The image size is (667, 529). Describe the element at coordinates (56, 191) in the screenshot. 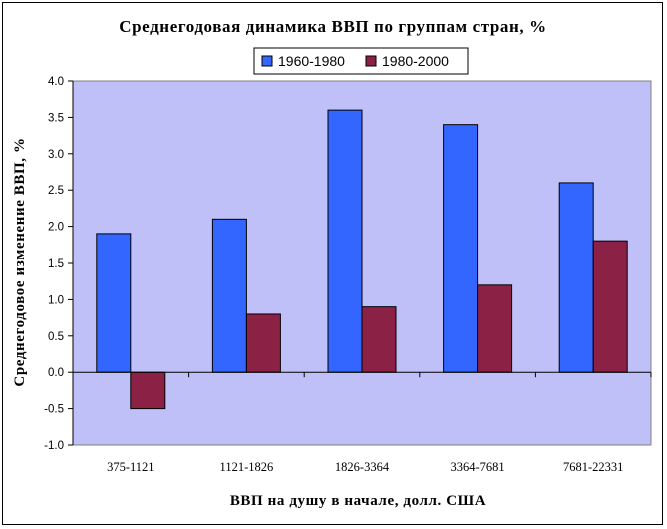

I see `y-tick-label: 2.5` at that location.